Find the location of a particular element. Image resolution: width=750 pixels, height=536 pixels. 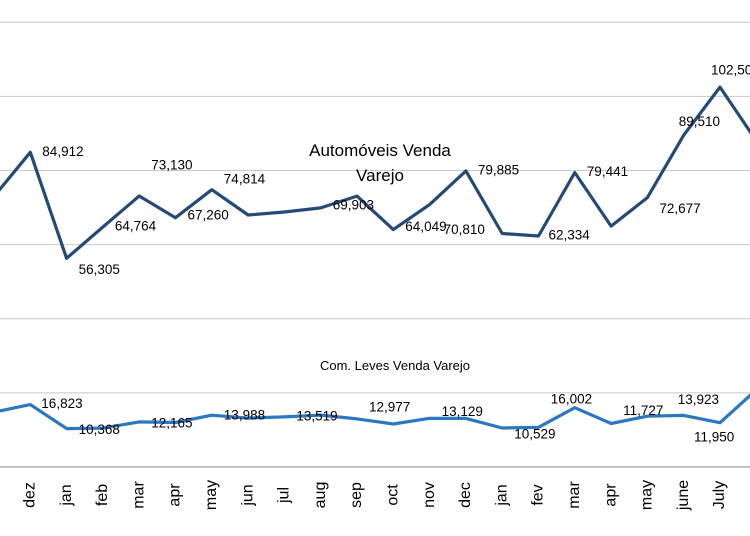

data-label: 13,988 is located at coordinates (244, 415).